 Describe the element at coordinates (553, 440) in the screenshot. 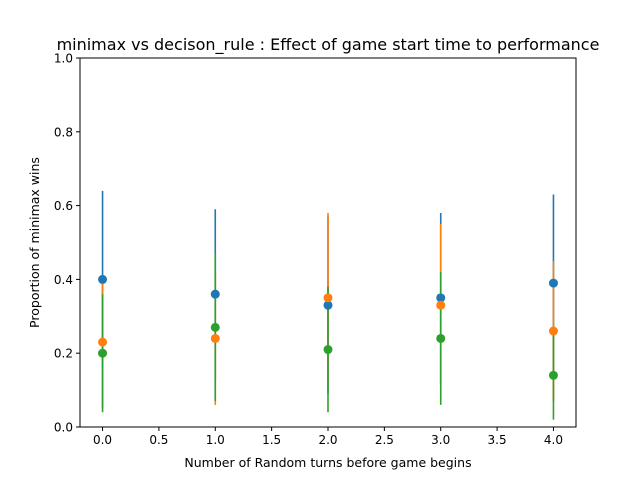

I see `x-tick-label: 4.0` at that location.